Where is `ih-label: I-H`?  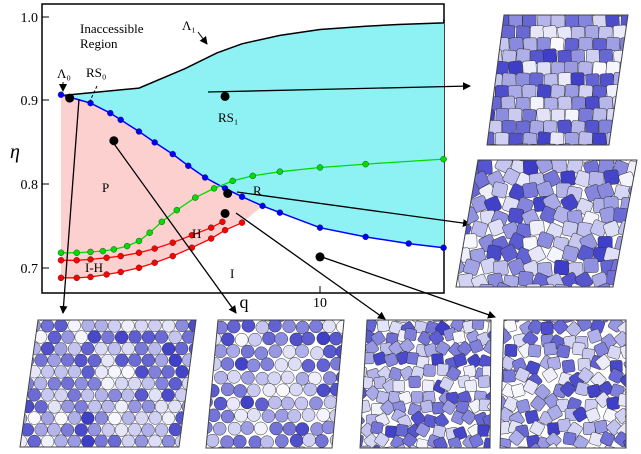 ih-label: I-H is located at coordinates (94, 267).